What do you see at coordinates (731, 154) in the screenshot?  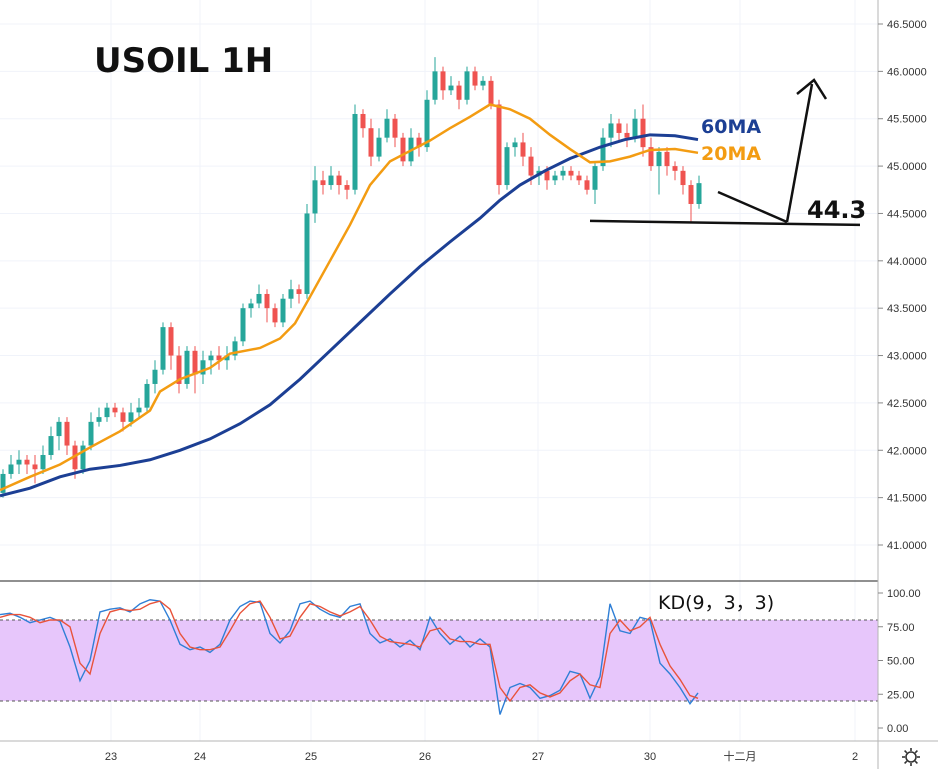 I see `ma20-label: 20MA` at bounding box center [731, 154].